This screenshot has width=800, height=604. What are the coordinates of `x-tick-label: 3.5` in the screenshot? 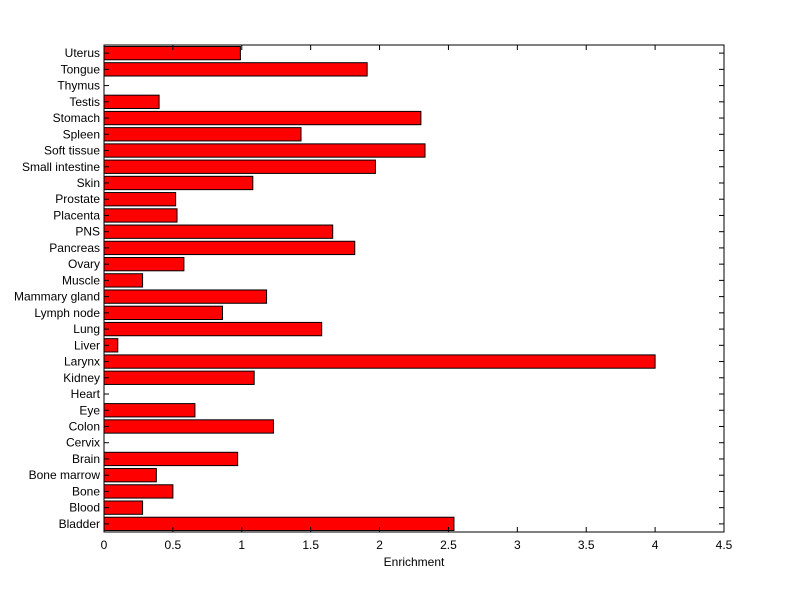 It's located at (586, 545).